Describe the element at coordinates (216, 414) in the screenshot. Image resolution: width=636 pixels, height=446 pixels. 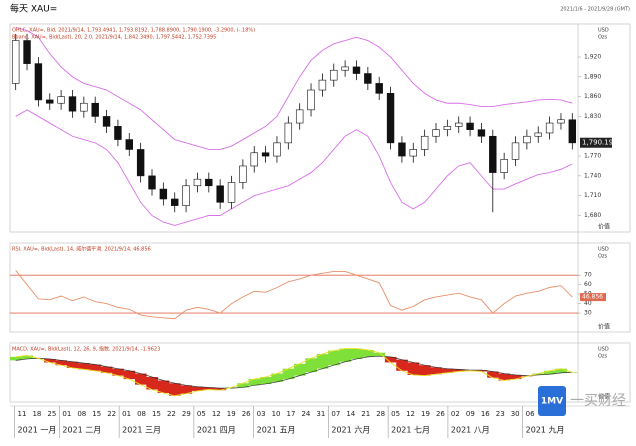
I see `x-tick-label: 12` at that location.